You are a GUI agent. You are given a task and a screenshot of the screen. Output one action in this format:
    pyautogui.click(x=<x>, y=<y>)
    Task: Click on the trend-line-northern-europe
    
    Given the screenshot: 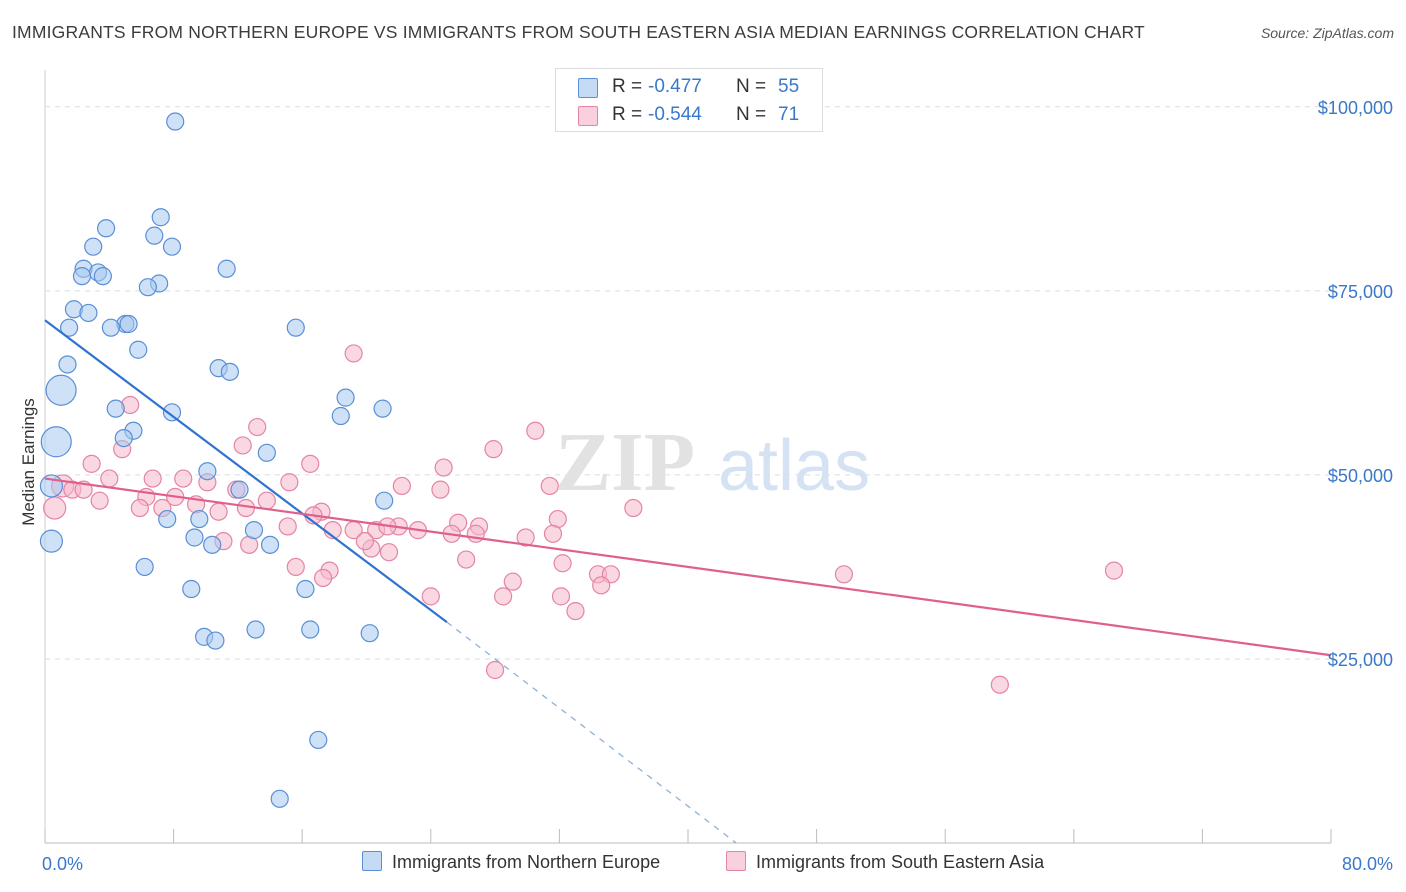 What is the action you would take?
    pyautogui.click(x=246, y=471)
    